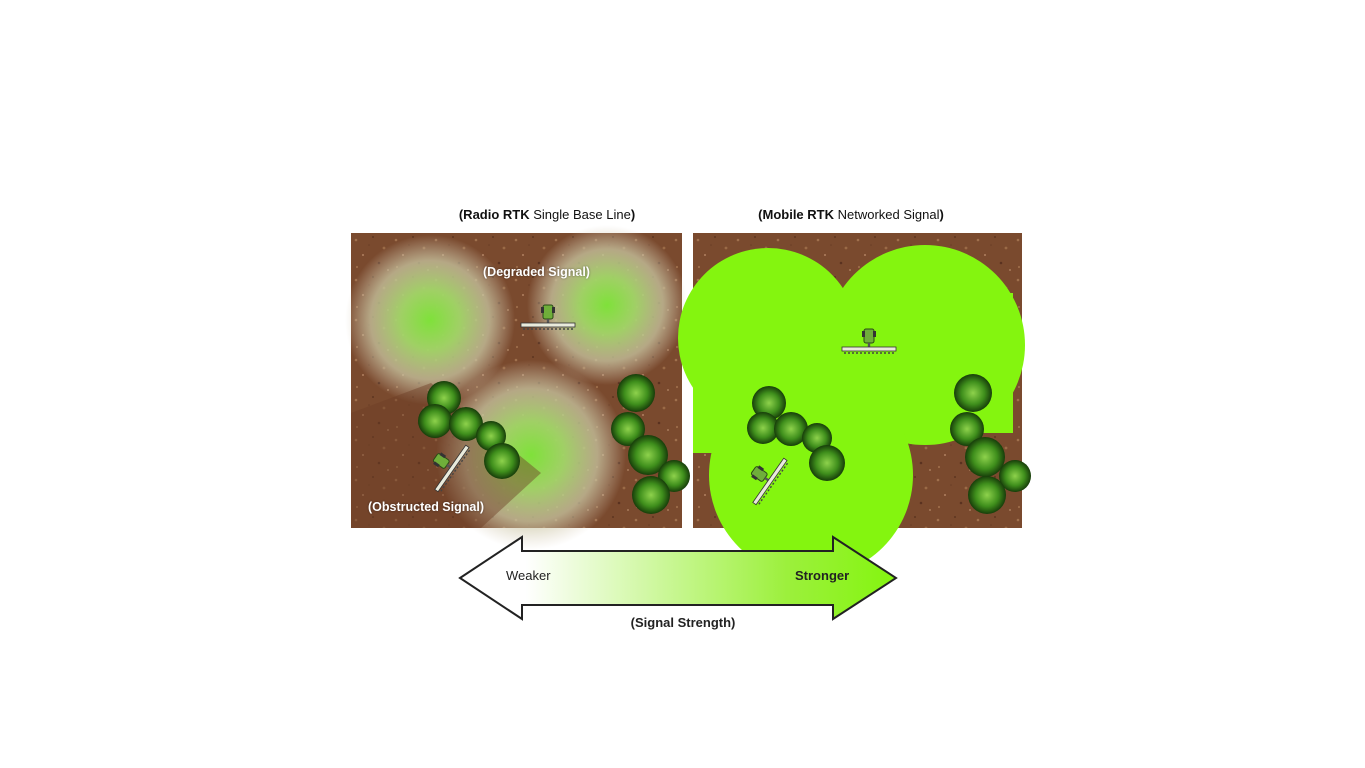 The width and height of the screenshot is (1365, 768). Describe the element at coordinates (426, 507) in the screenshot. I see `obstructed-signal-label: (Obstructed Signal)` at that location.